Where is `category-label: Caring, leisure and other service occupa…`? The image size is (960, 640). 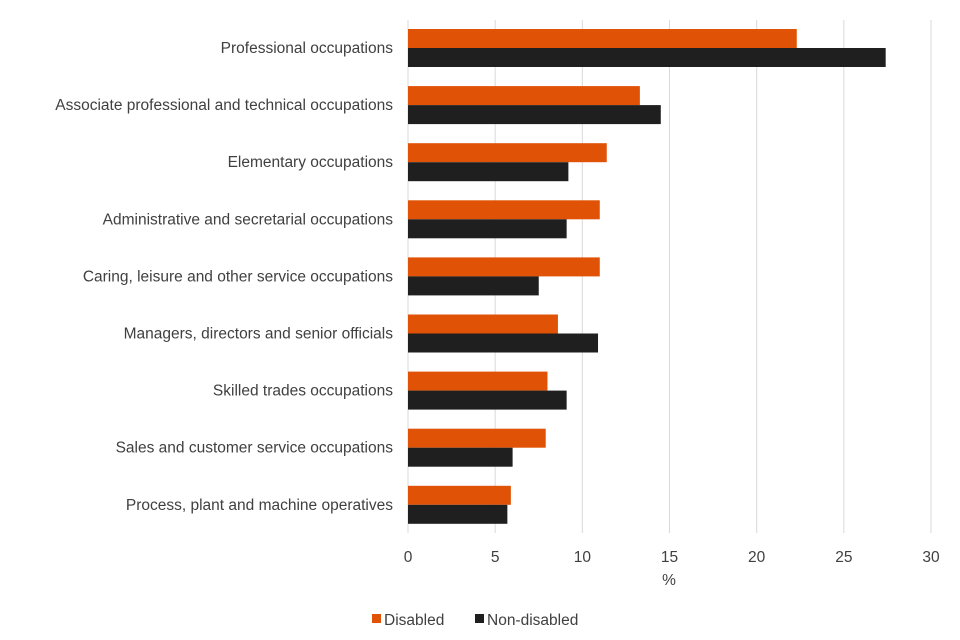
category-label: Caring, leisure and other service occupa… is located at coordinates (238, 276).